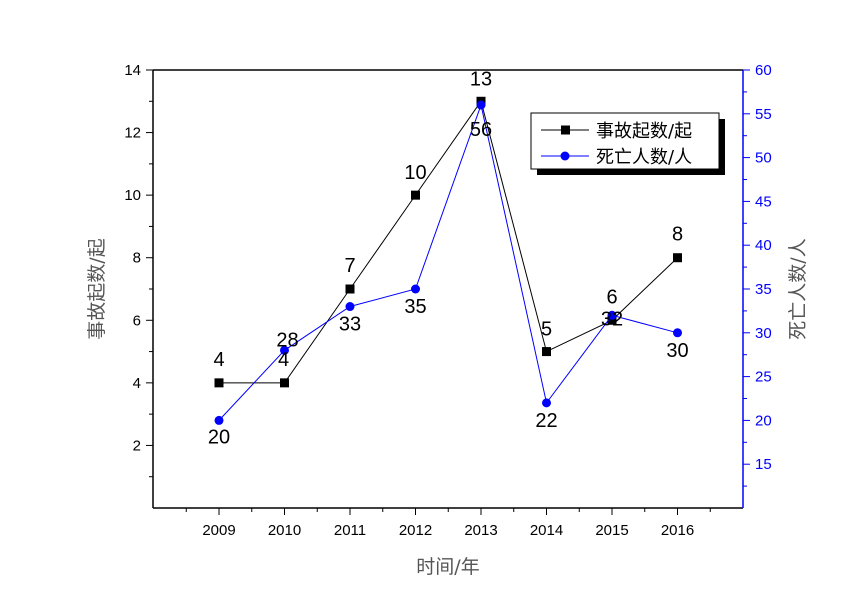  What do you see at coordinates (447, 567) in the screenshot?
I see `x-axis-title: 时间/年` at bounding box center [447, 567].